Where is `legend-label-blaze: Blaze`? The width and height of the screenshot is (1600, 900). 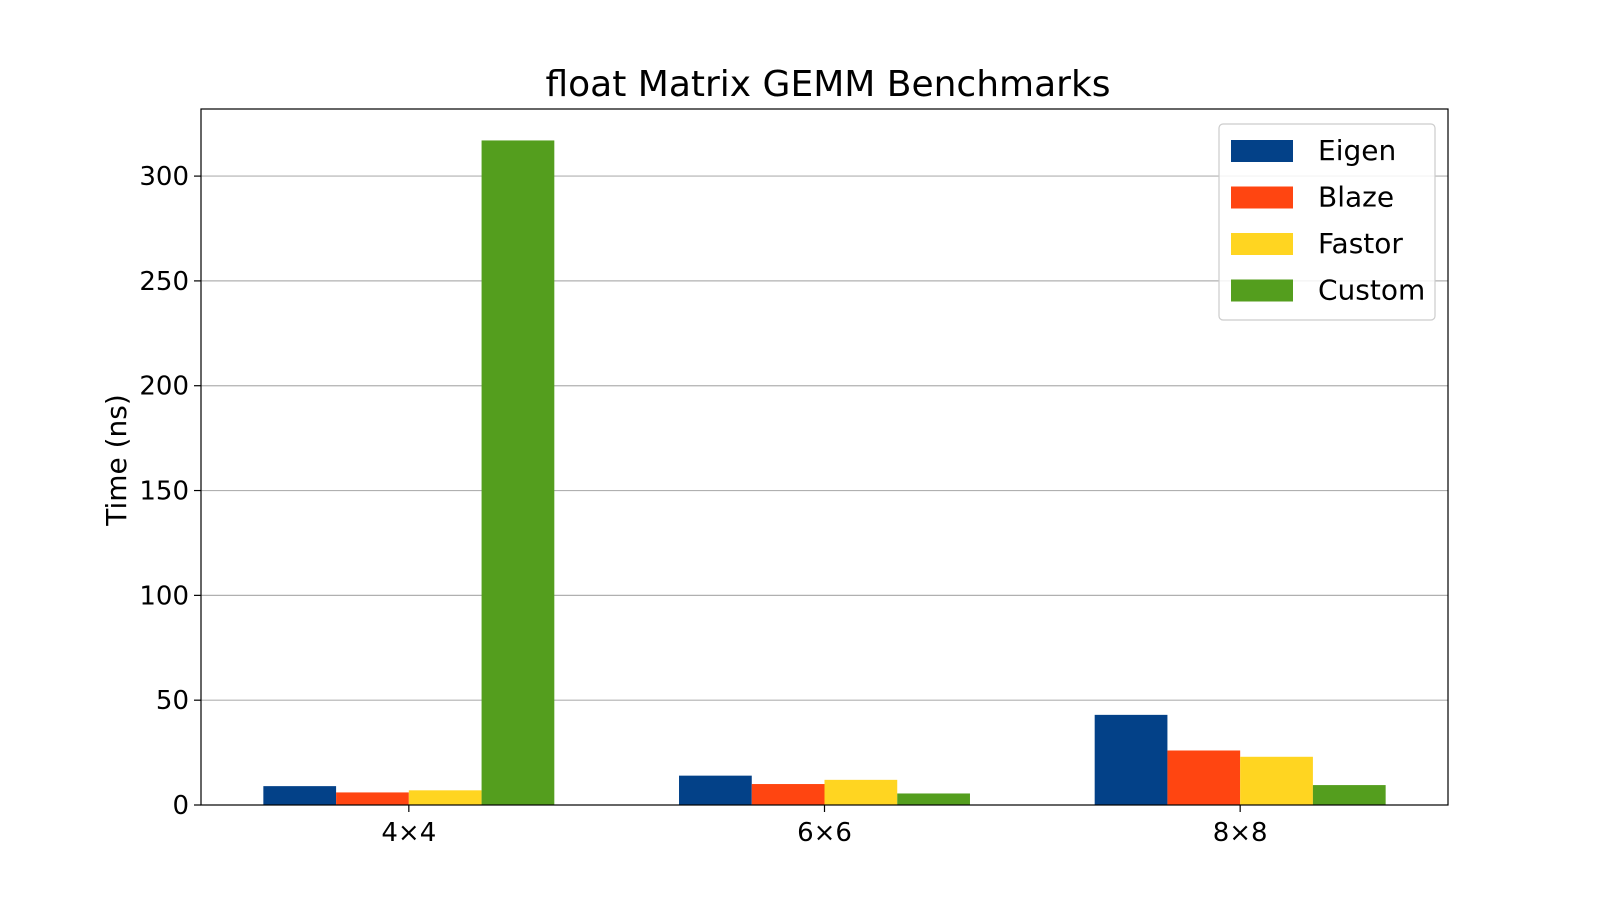 legend-label-blaze: Blaze is located at coordinates (1356, 197).